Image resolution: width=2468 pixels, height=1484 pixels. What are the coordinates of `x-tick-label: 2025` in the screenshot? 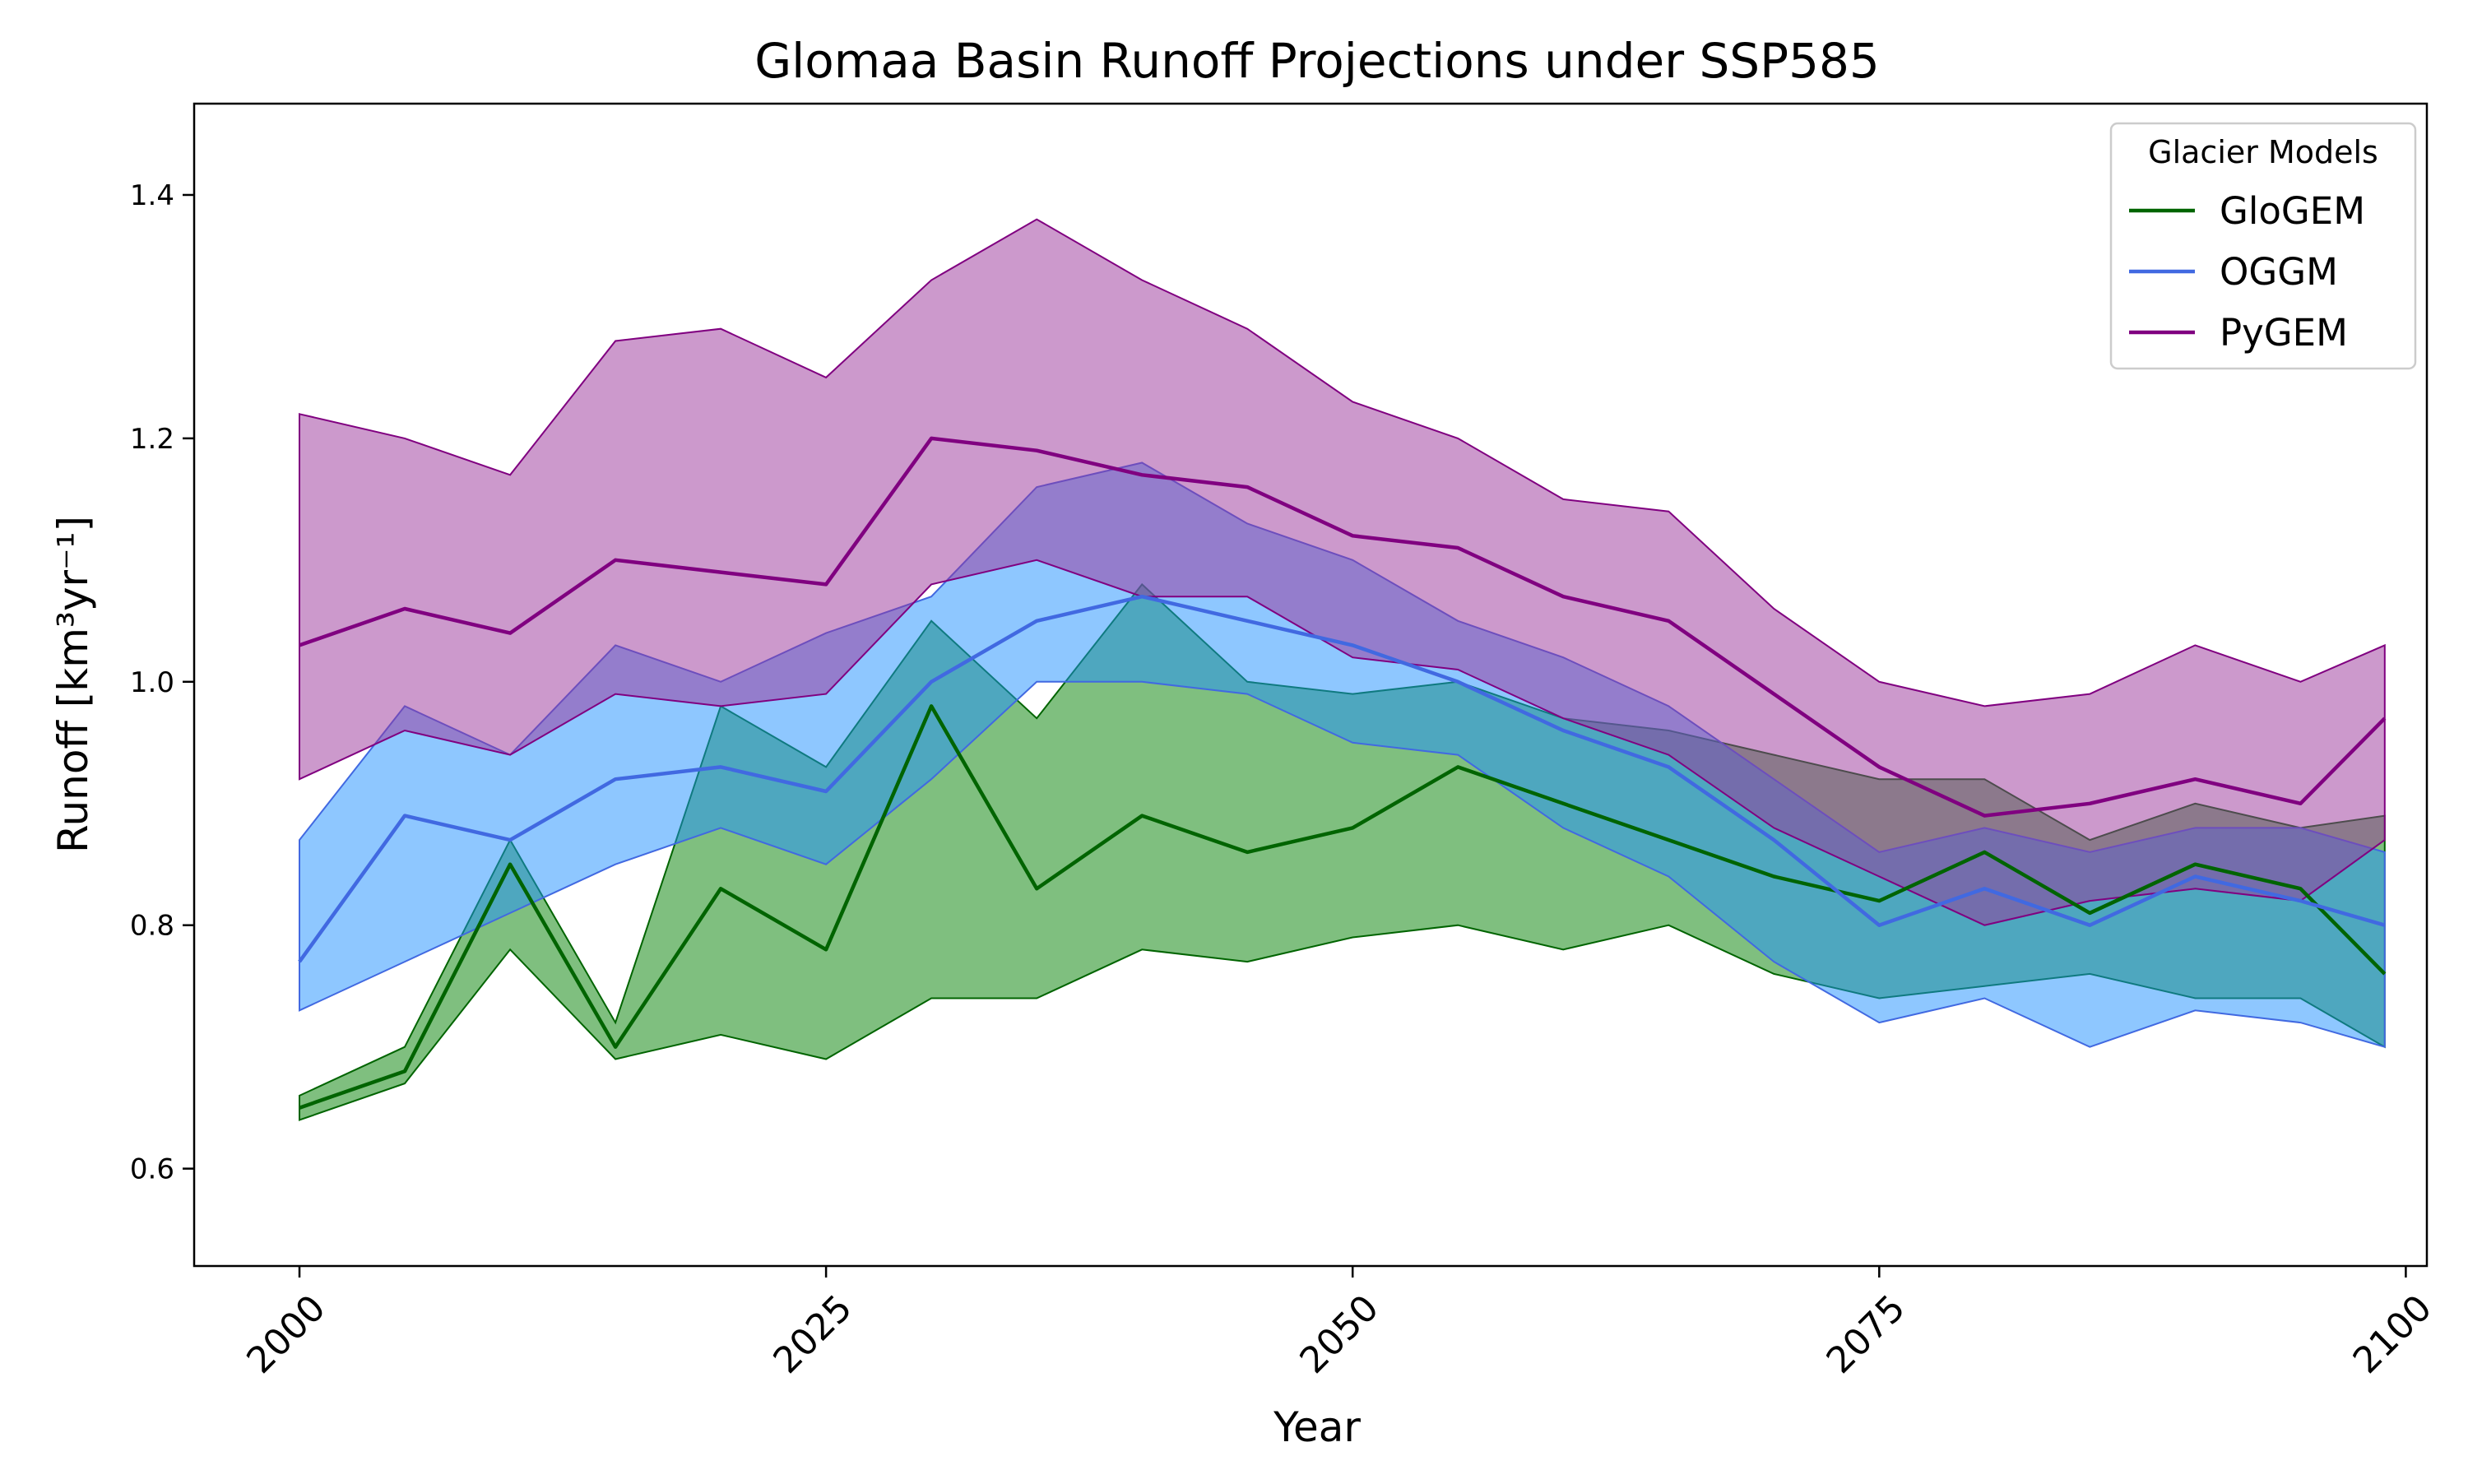 It's located at (812, 1334).